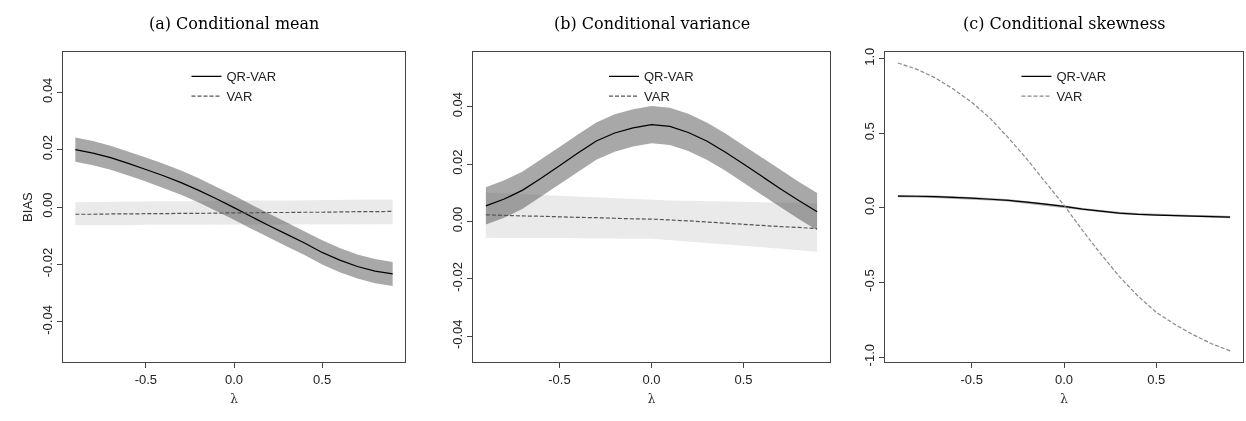 Image resolution: width=1246 pixels, height=421 pixels. What do you see at coordinates (869, 131) in the screenshot?
I see `y-tick-label: 0.5` at bounding box center [869, 131].